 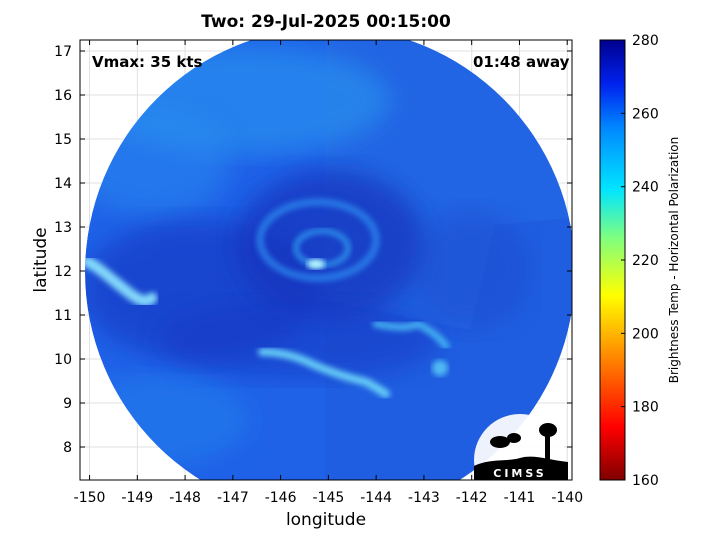 What do you see at coordinates (548, 430) in the screenshot?
I see `logo-water-tower` at bounding box center [548, 430].